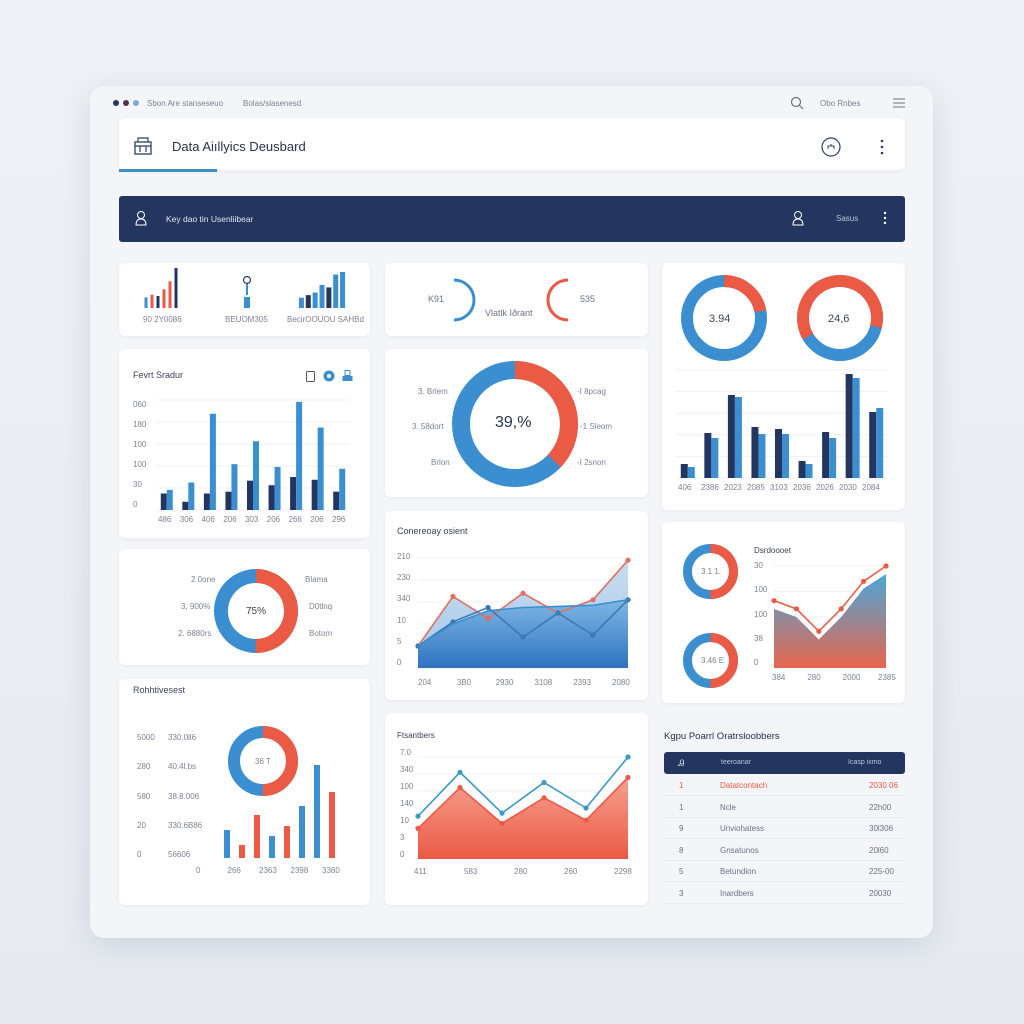 The width and height of the screenshot is (1024, 1024). Describe the element at coordinates (880, 893) in the screenshot. I see `row-value: 20030` at that location.